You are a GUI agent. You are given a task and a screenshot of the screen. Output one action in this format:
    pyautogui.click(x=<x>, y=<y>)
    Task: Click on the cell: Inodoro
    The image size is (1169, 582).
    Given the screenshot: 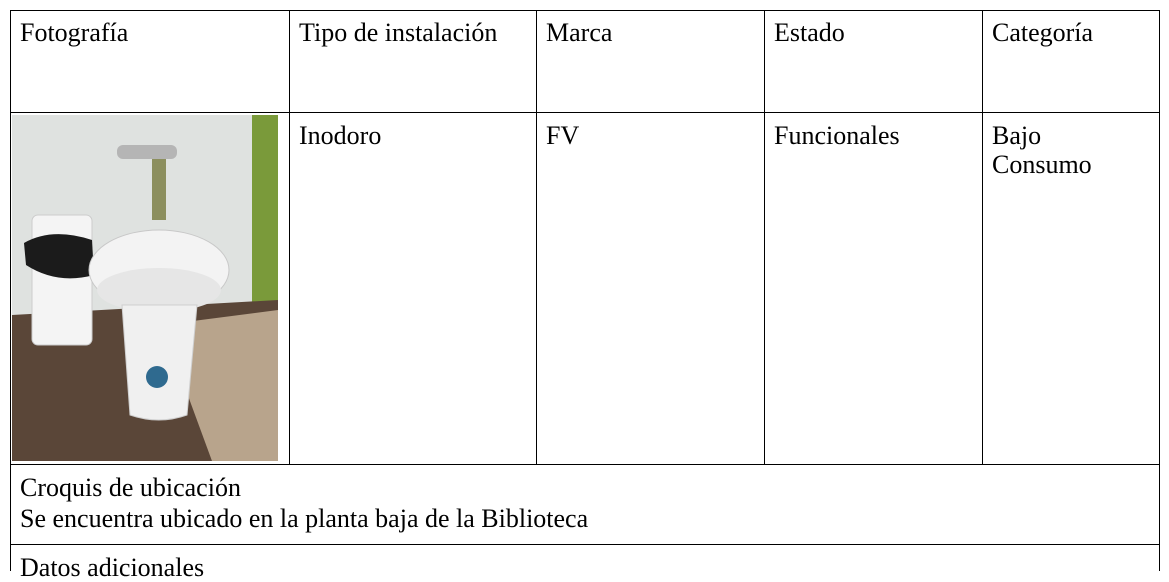 What is the action you would take?
    pyautogui.click(x=340, y=135)
    